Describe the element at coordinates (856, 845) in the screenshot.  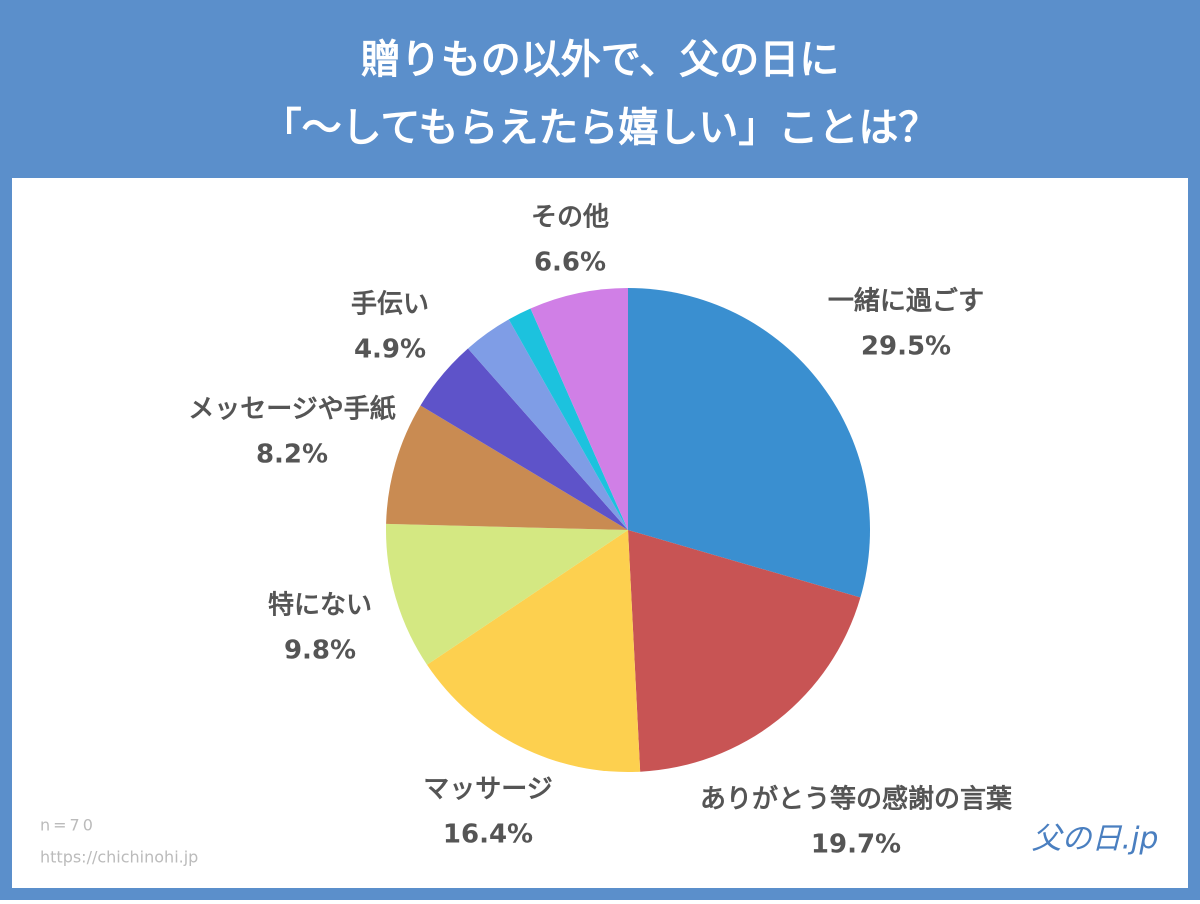
I see `slice-value-label: 19.7%` at that location.